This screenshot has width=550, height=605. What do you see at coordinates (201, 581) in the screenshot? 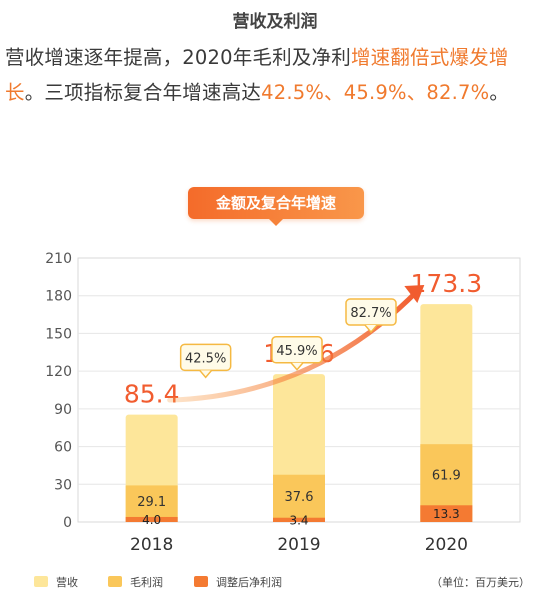
I see `legend-swatch-net` at bounding box center [201, 581].